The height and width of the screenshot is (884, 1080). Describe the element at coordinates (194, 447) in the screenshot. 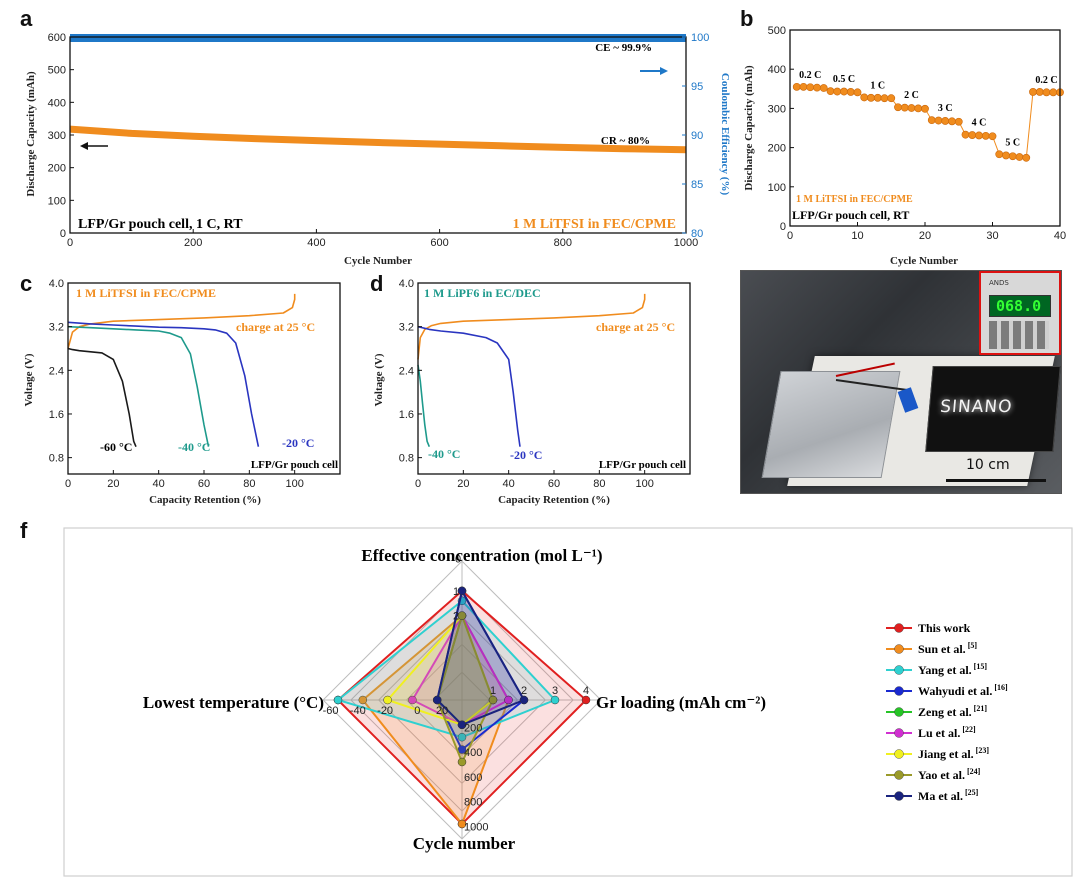

I see `panel-c-minus40-label: -40 °C` at that location.